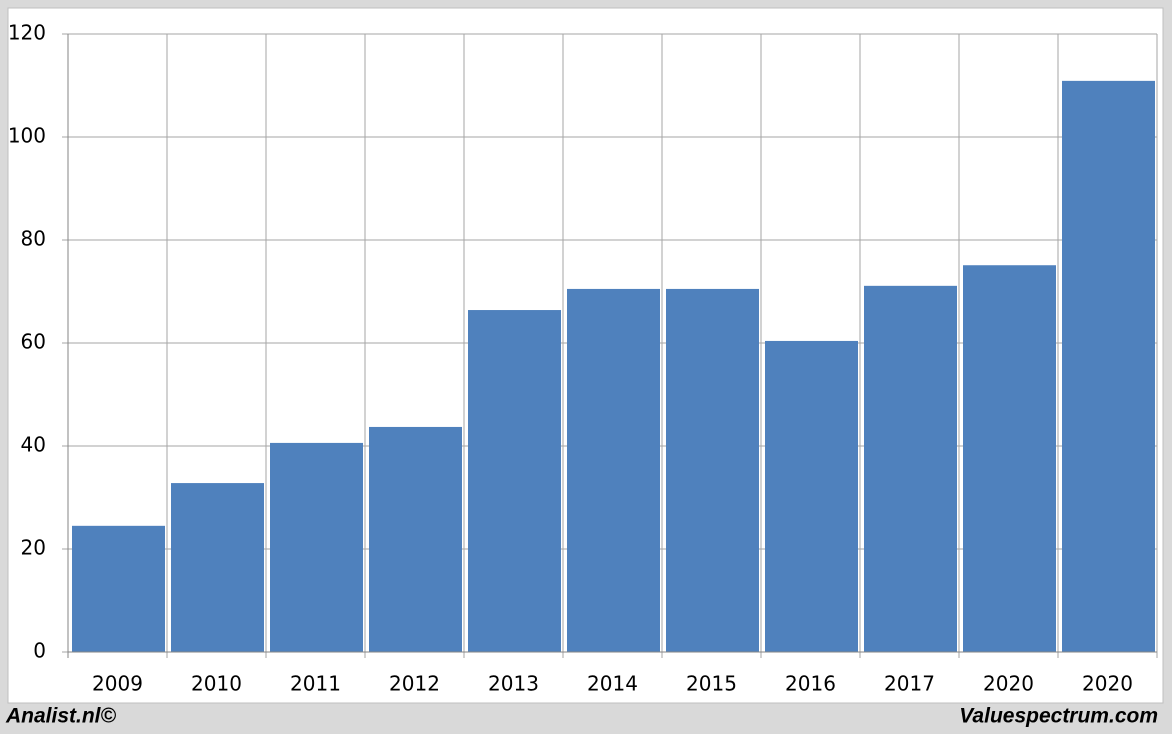 The height and width of the screenshot is (734, 1172). I want to click on y-tick-label: 100, so click(27, 136).